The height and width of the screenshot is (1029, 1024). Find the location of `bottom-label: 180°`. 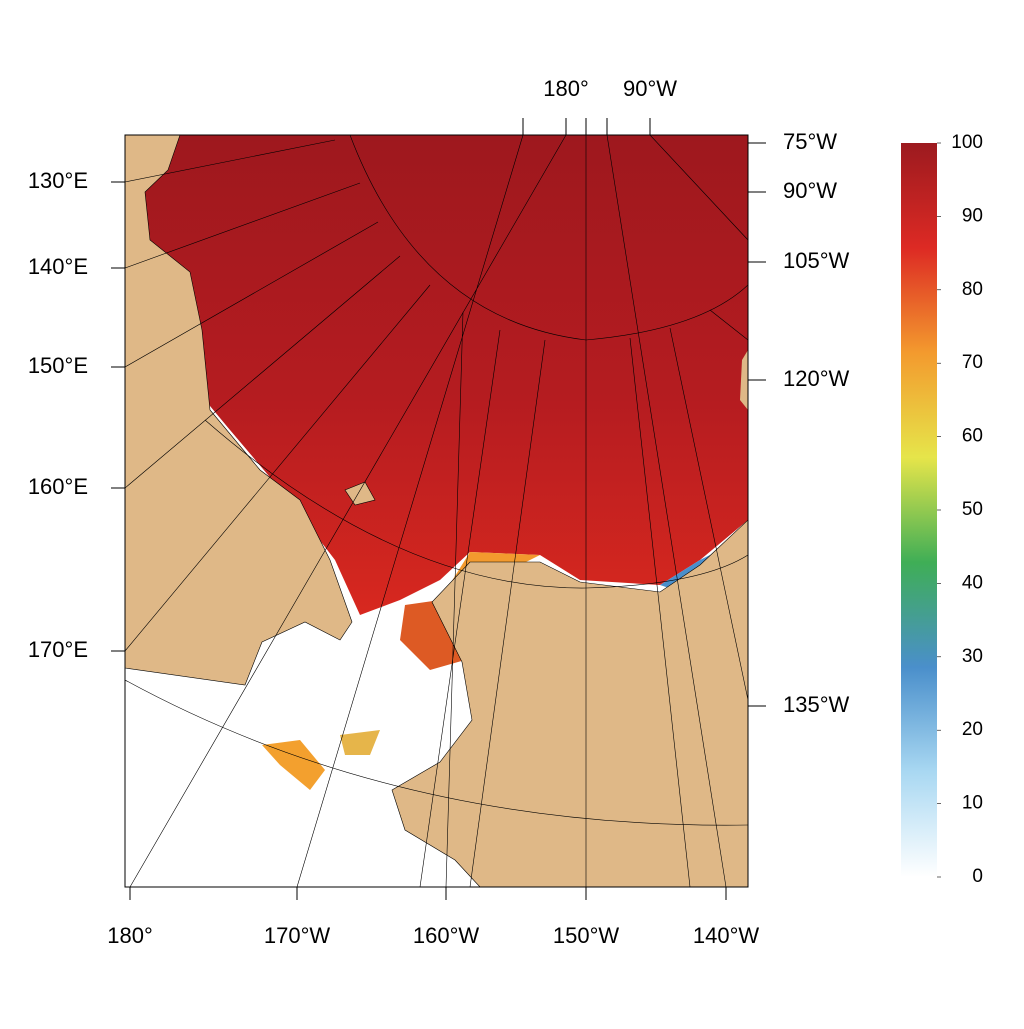

bottom-label: 180° is located at coordinates (130, 935).